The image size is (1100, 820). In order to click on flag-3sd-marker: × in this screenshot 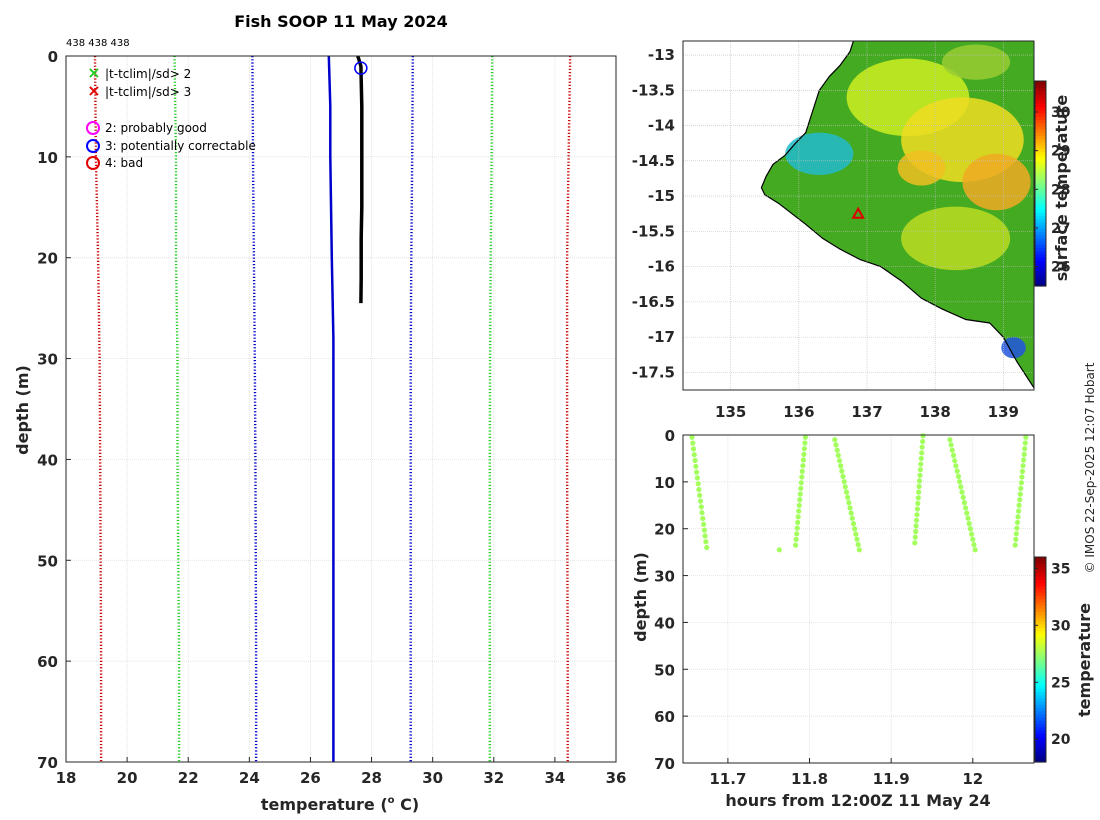, I will do `click(93, 90)`.